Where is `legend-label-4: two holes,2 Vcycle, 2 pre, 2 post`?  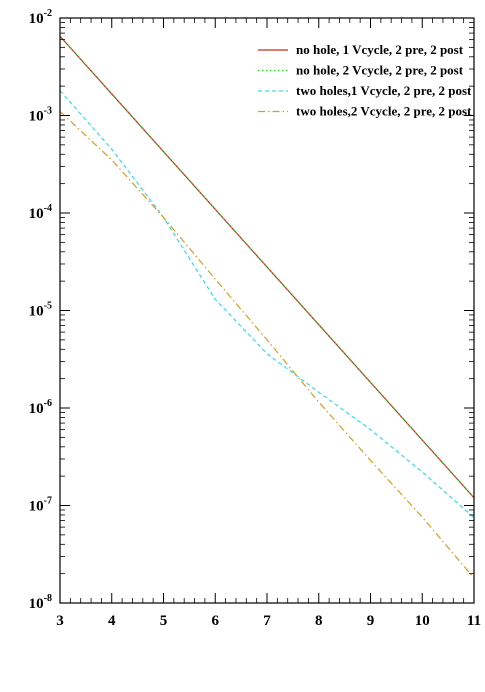
legend-label-4: two holes,2 Vcycle, 2 pre, 2 post is located at coordinates (384, 111).